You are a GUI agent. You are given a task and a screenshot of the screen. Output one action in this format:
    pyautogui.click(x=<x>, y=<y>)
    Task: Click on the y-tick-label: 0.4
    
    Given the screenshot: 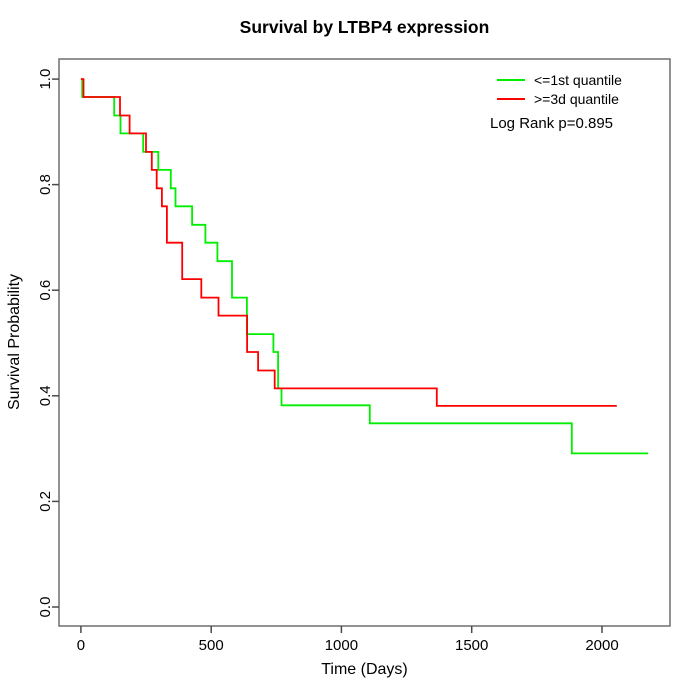 What is the action you would take?
    pyautogui.click(x=45, y=395)
    